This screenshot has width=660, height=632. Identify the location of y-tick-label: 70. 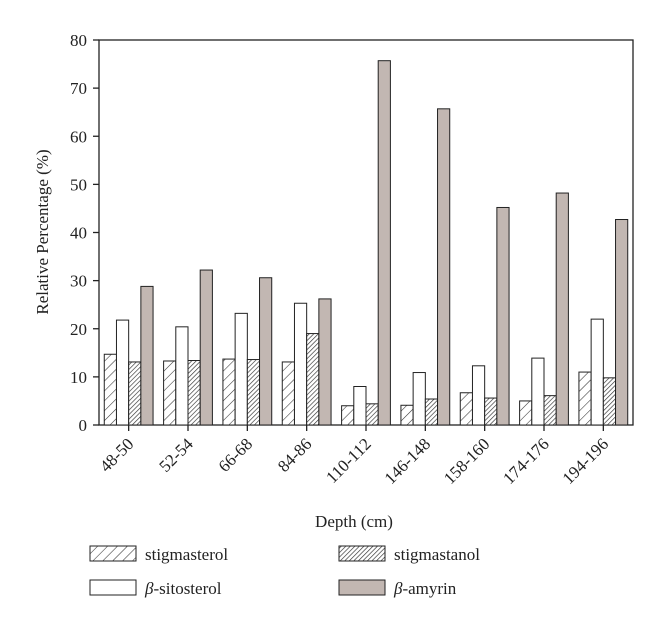
(78, 88).